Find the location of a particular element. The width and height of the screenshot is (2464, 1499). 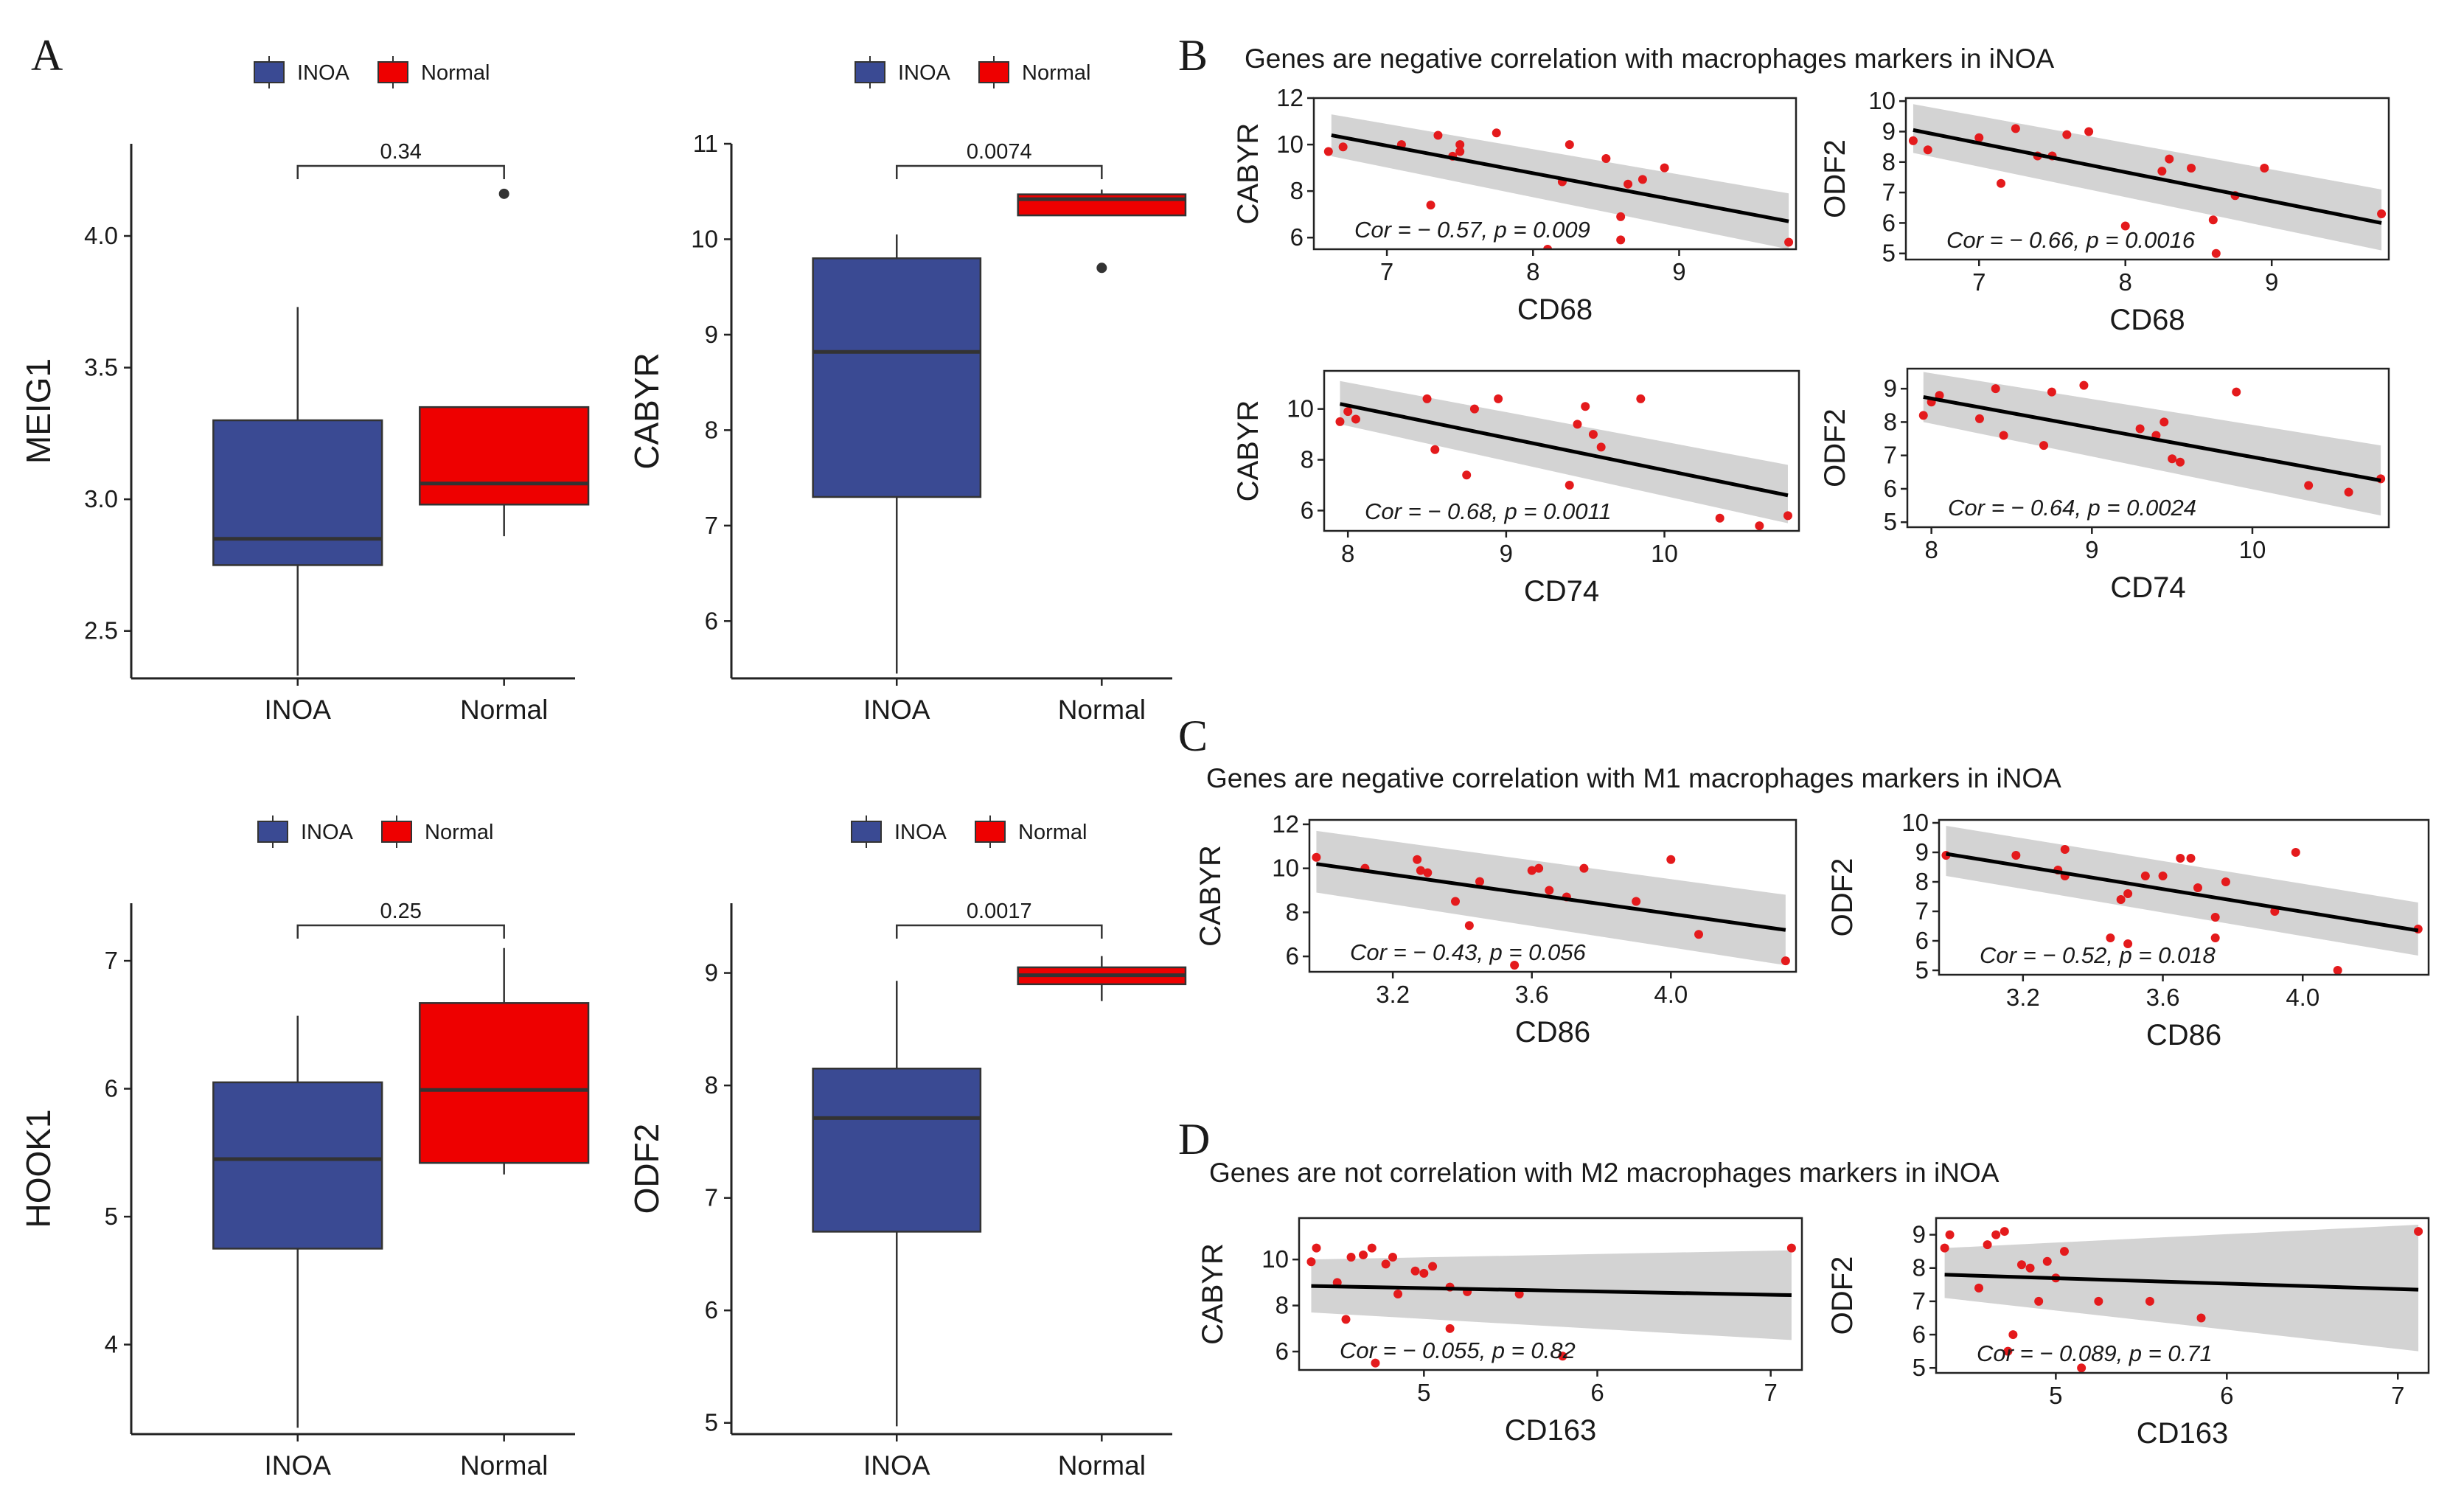

legend-label: INOA is located at coordinates (323, 73).